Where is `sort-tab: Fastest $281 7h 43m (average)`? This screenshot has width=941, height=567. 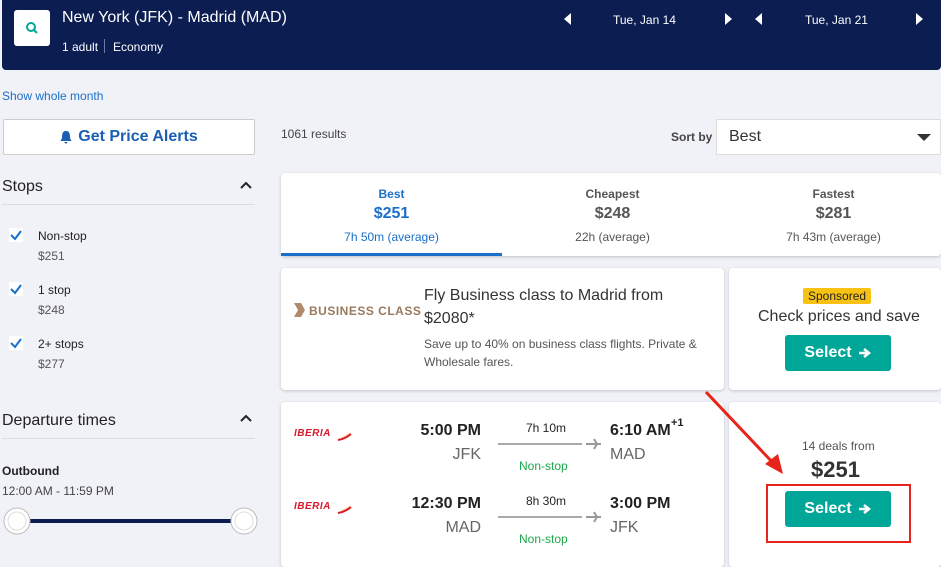 sort-tab: Fastest $281 7h 43m (average) is located at coordinates (832, 213).